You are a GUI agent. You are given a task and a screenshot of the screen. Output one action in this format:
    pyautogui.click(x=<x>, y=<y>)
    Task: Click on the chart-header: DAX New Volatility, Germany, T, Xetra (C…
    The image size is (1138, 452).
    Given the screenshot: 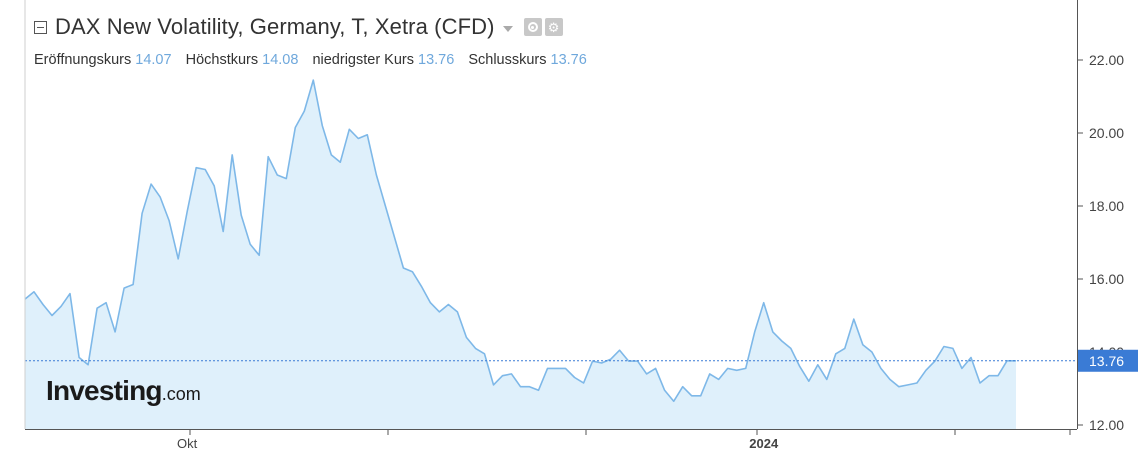 What is the action you would take?
    pyautogui.click(x=298, y=27)
    